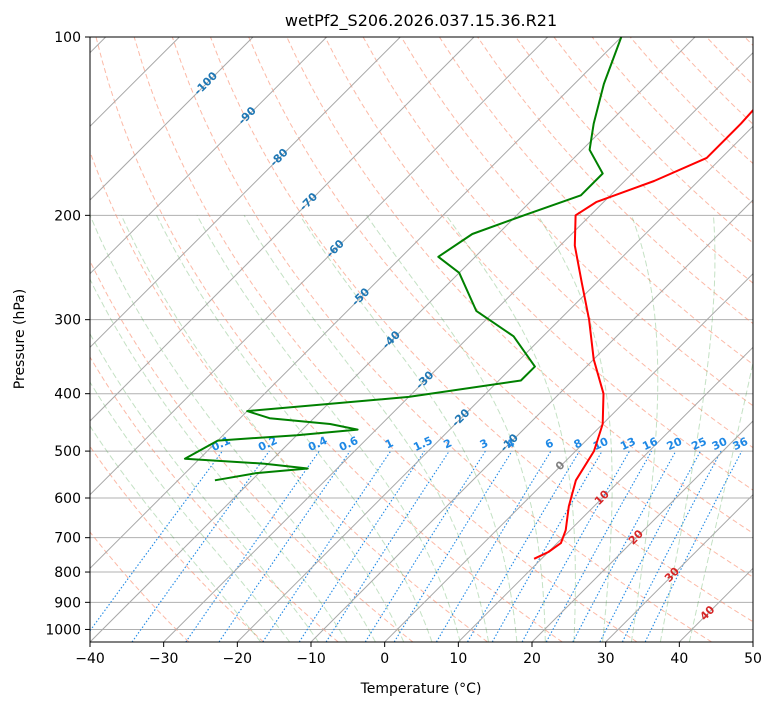  What do you see at coordinates (90, 659) in the screenshot?
I see `x-tick-label: −40` at bounding box center [90, 659].